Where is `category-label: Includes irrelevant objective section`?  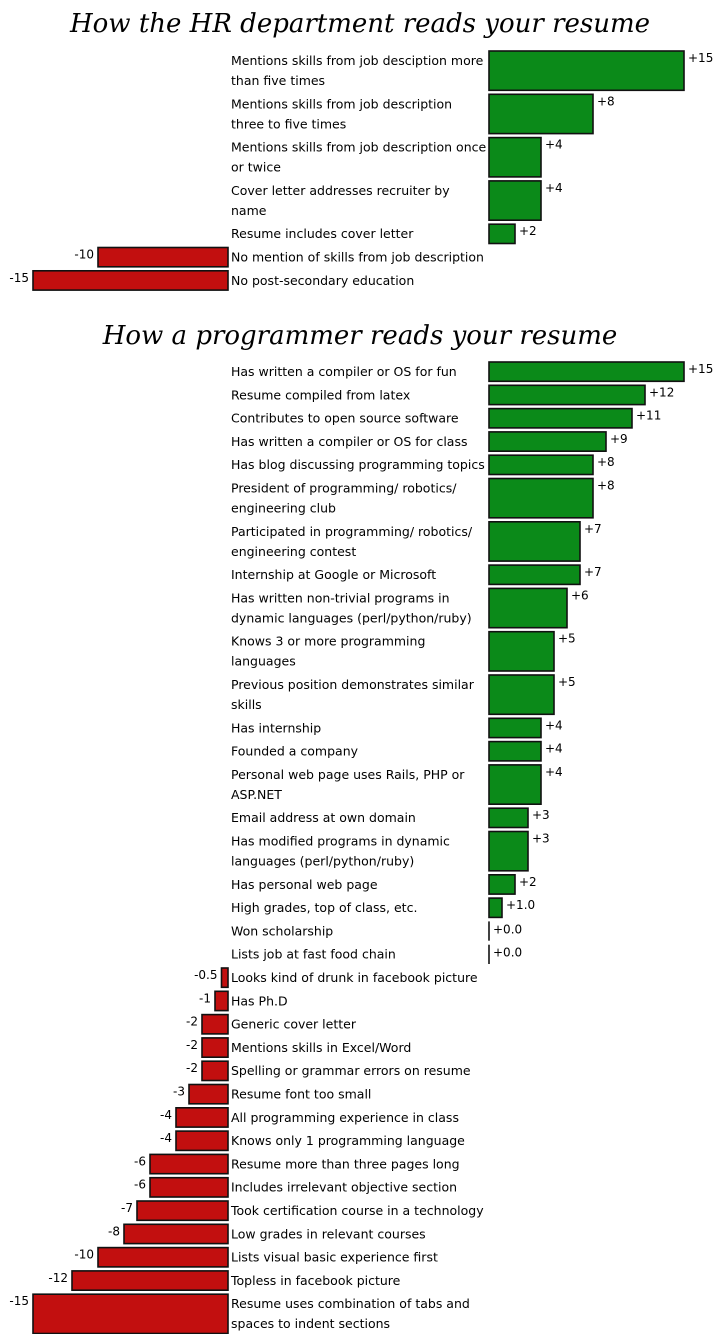 category-label: Includes irrelevant objective section is located at coordinates (344, 1187).